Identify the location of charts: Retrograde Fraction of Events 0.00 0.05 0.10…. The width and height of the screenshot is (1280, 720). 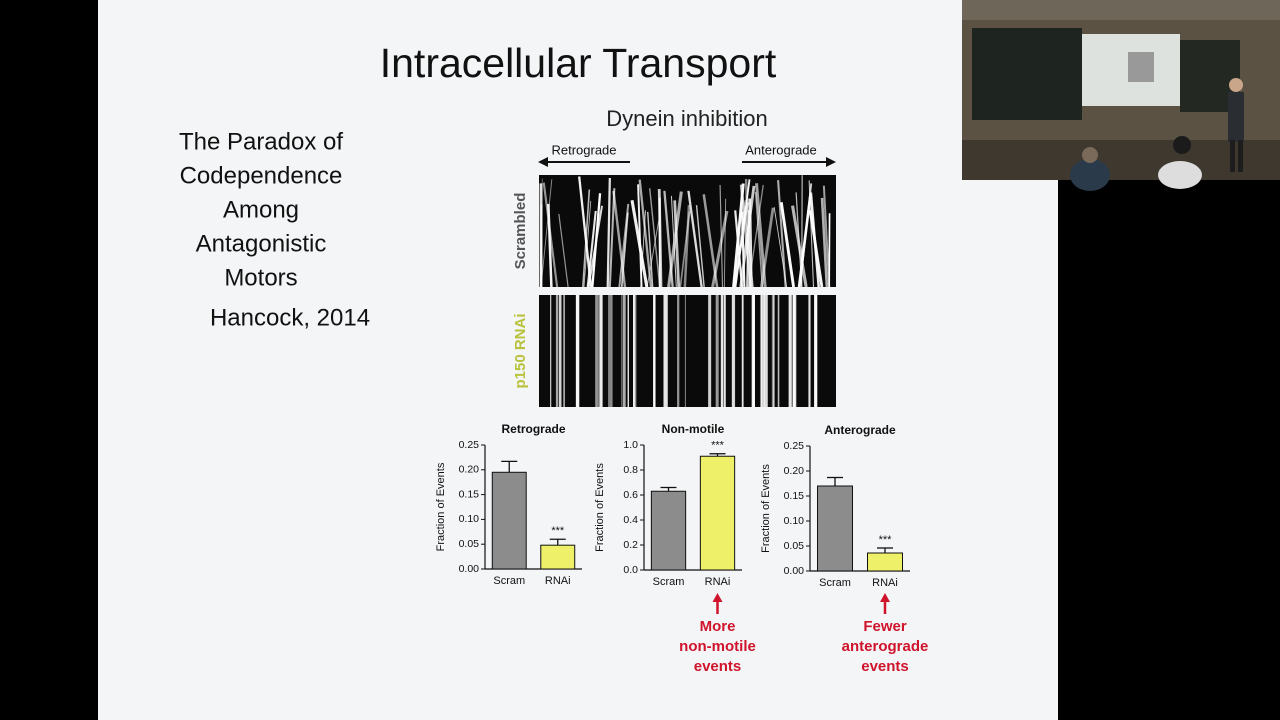
(681, 548).